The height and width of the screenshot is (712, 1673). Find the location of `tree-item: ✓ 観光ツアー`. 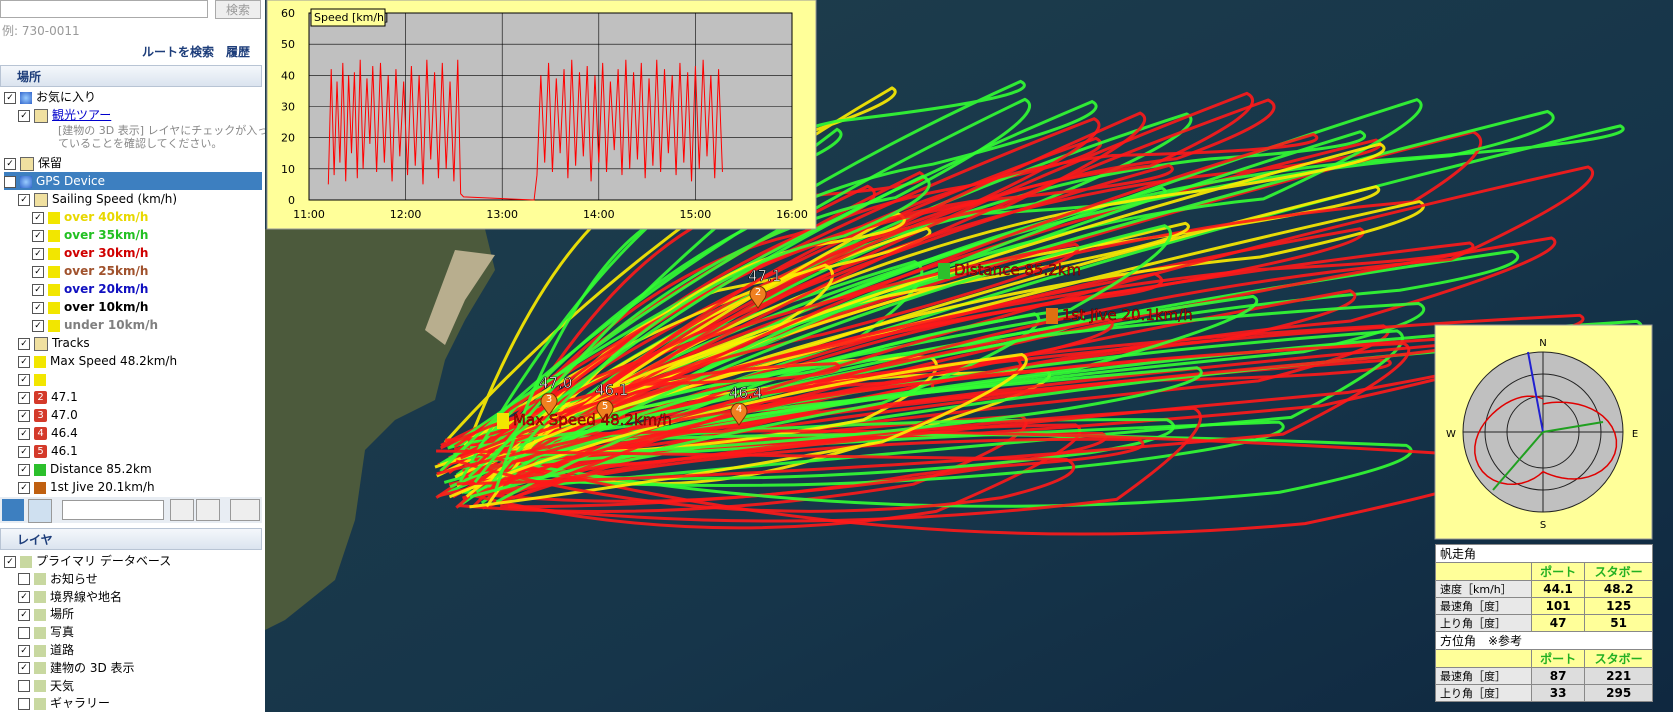

tree-item: ✓ 観光ツアー is located at coordinates (64, 115).